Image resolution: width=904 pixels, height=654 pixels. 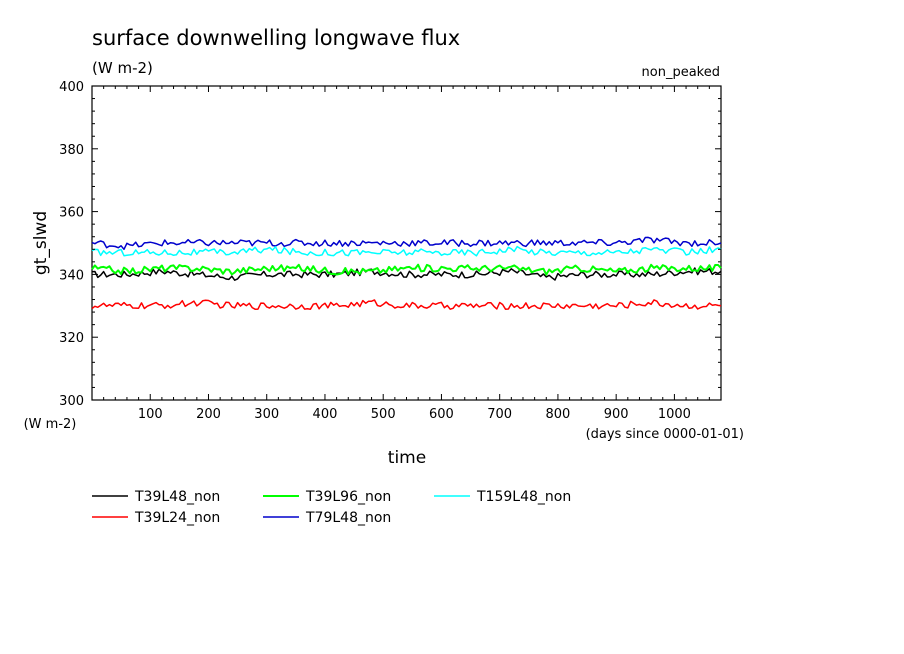 I want to click on x-tick-label: 400, so click(x=325, y=414).